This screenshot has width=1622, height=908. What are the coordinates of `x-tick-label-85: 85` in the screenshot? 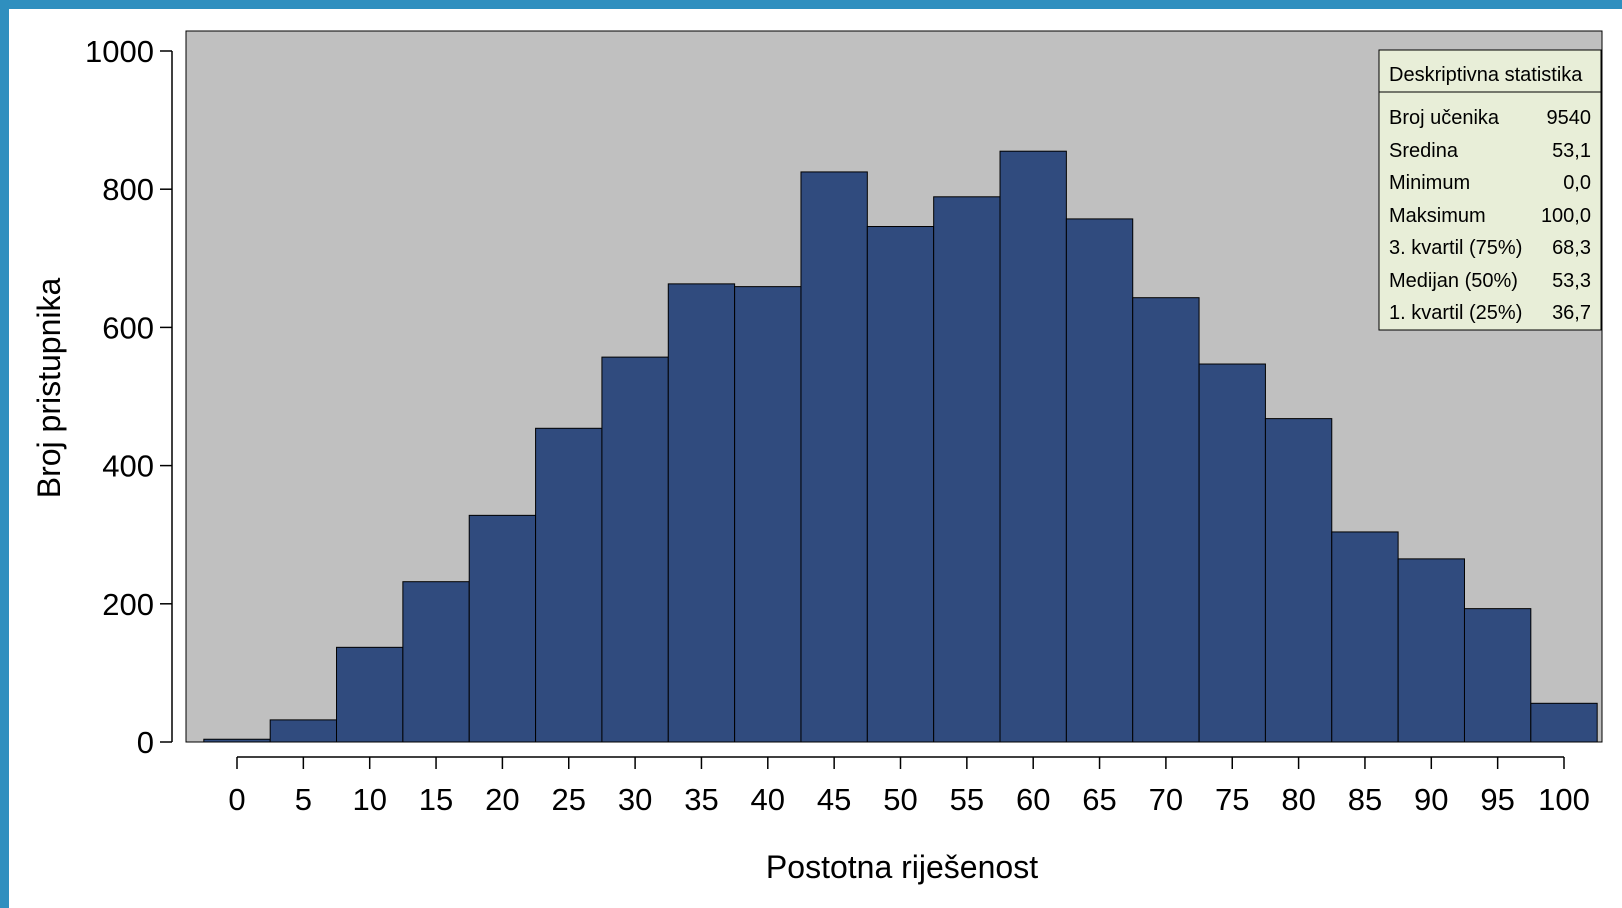 It's located at (1365, 799).